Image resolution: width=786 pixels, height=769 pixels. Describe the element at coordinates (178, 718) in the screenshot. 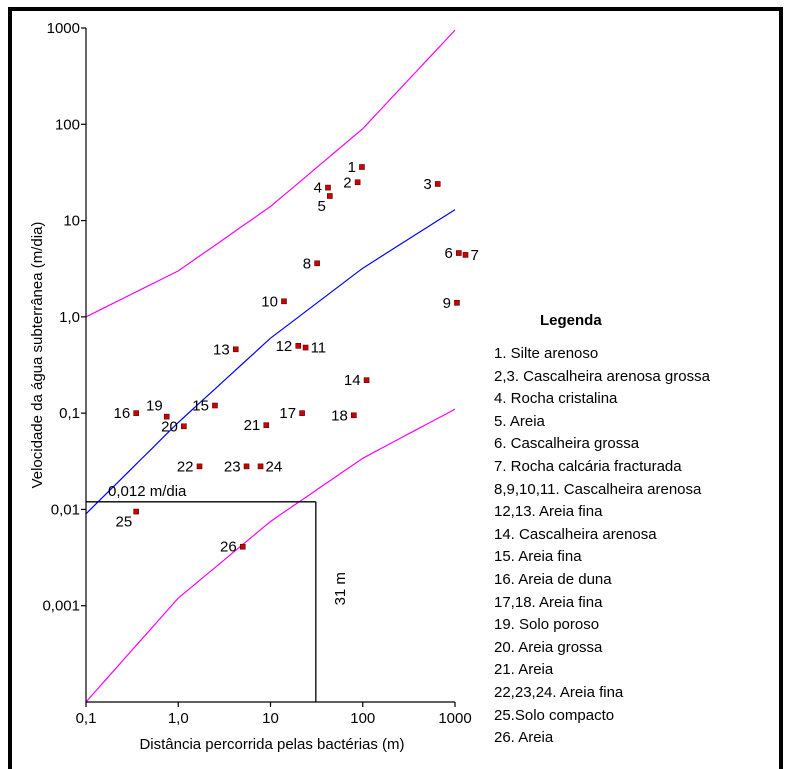

I see `x-tick-label: 1,0` at that location.